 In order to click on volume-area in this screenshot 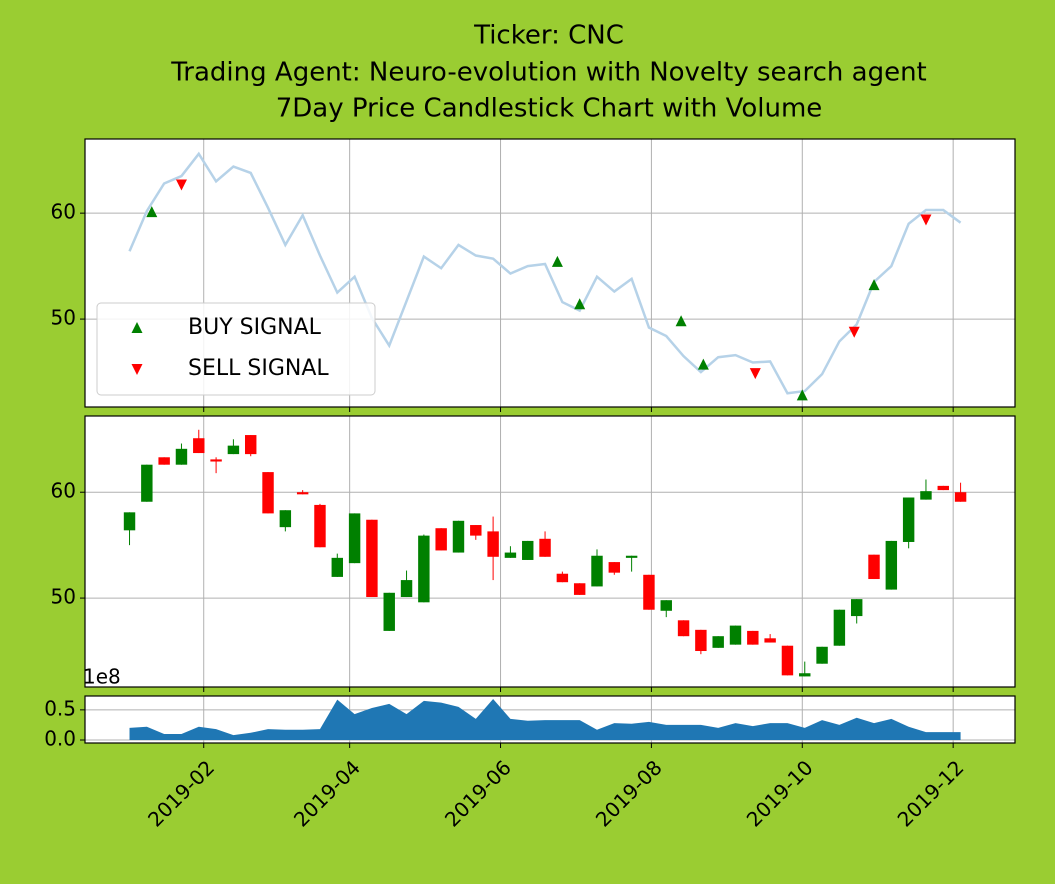, I will do `click(545, 719)`.